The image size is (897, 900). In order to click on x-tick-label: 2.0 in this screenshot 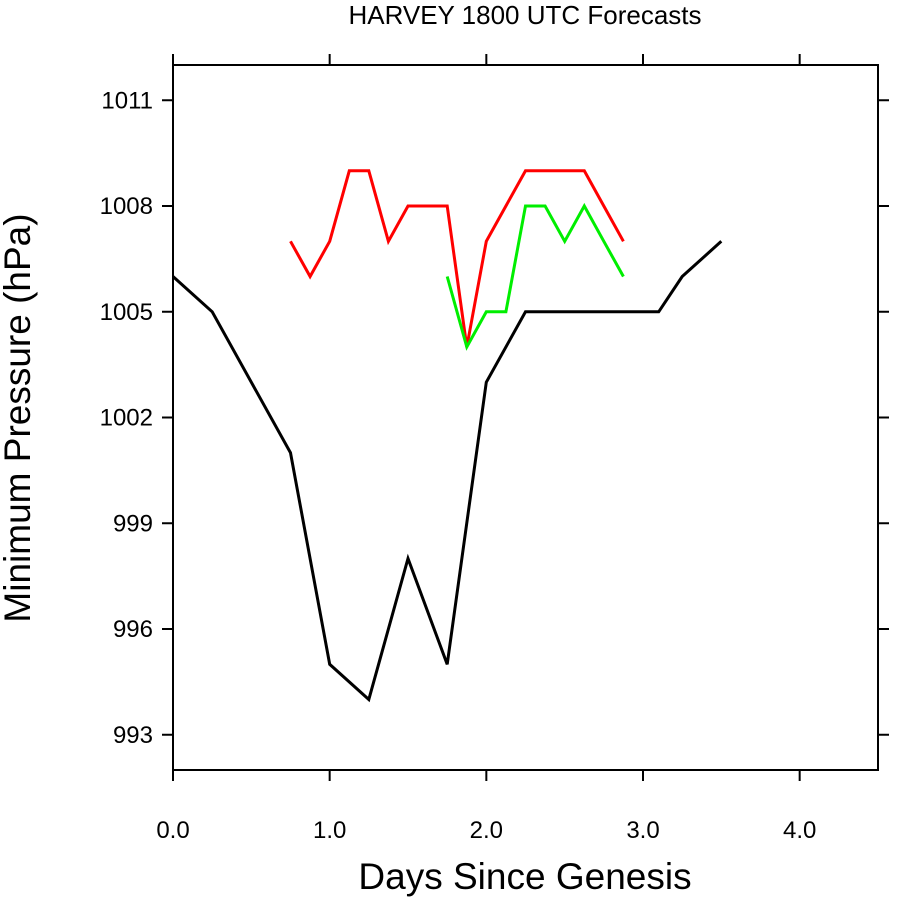, I will do `click(486, 830)`.